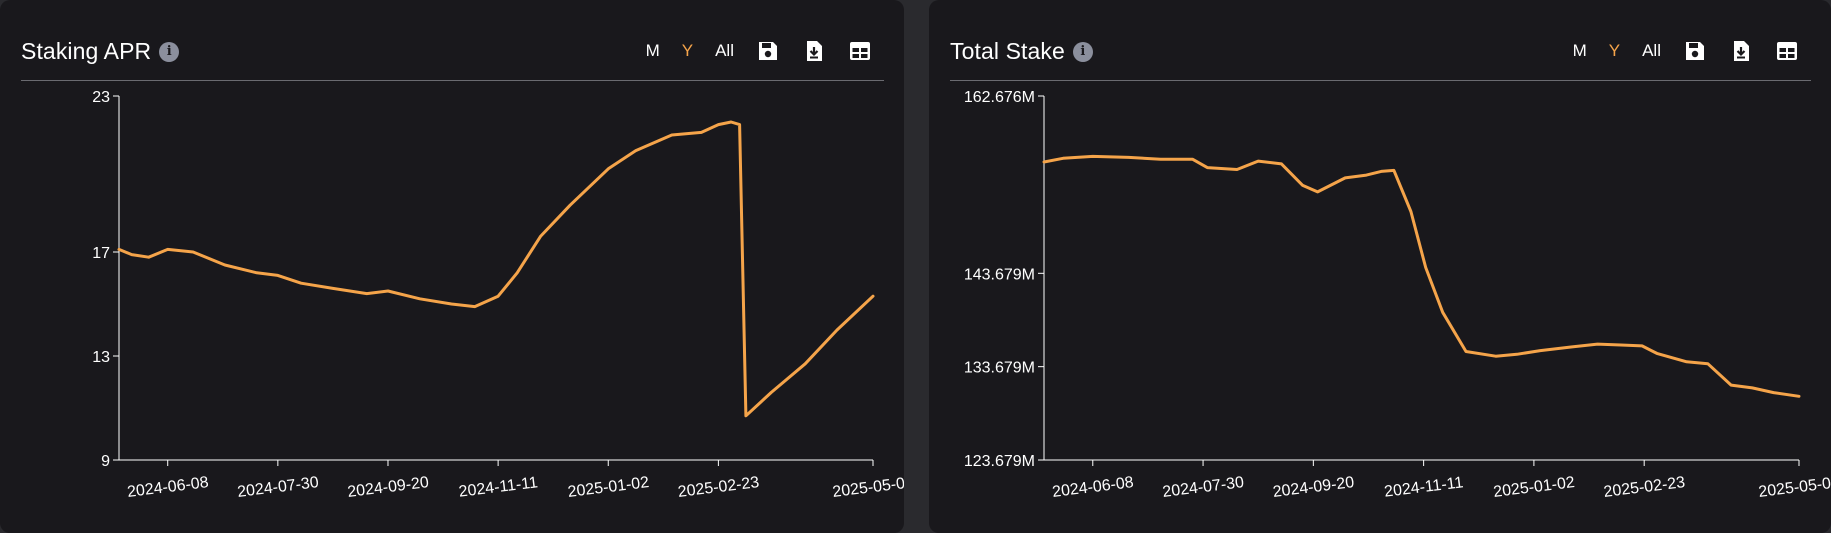  Describe the element at coordinates (105, 461) in the screenshot. I see `y-tick-label: 9` at that location.